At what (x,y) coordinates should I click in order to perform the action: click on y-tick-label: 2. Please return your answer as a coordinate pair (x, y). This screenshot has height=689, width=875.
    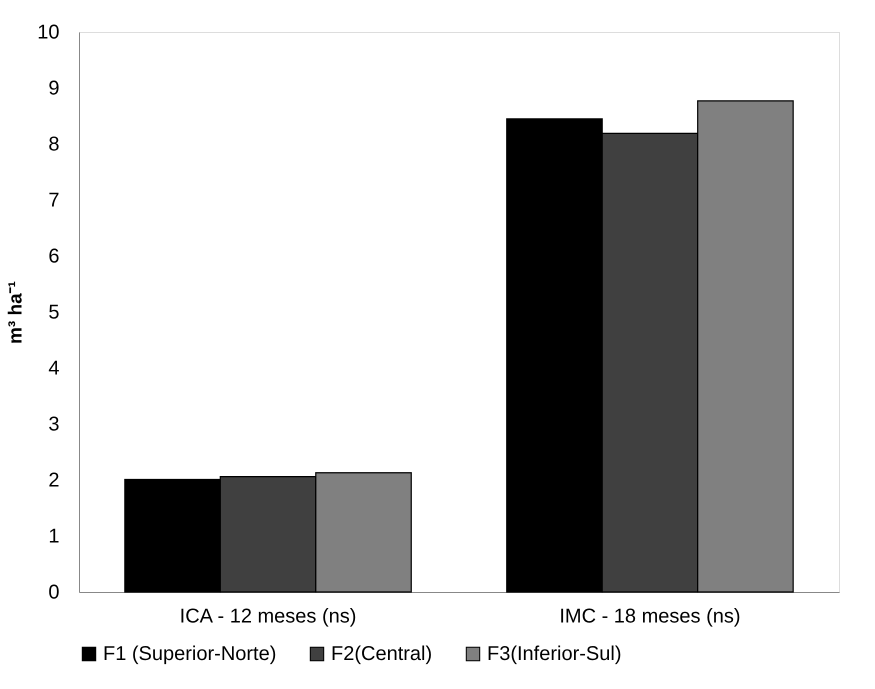
    Looking at the image, I should click on (54, 481).